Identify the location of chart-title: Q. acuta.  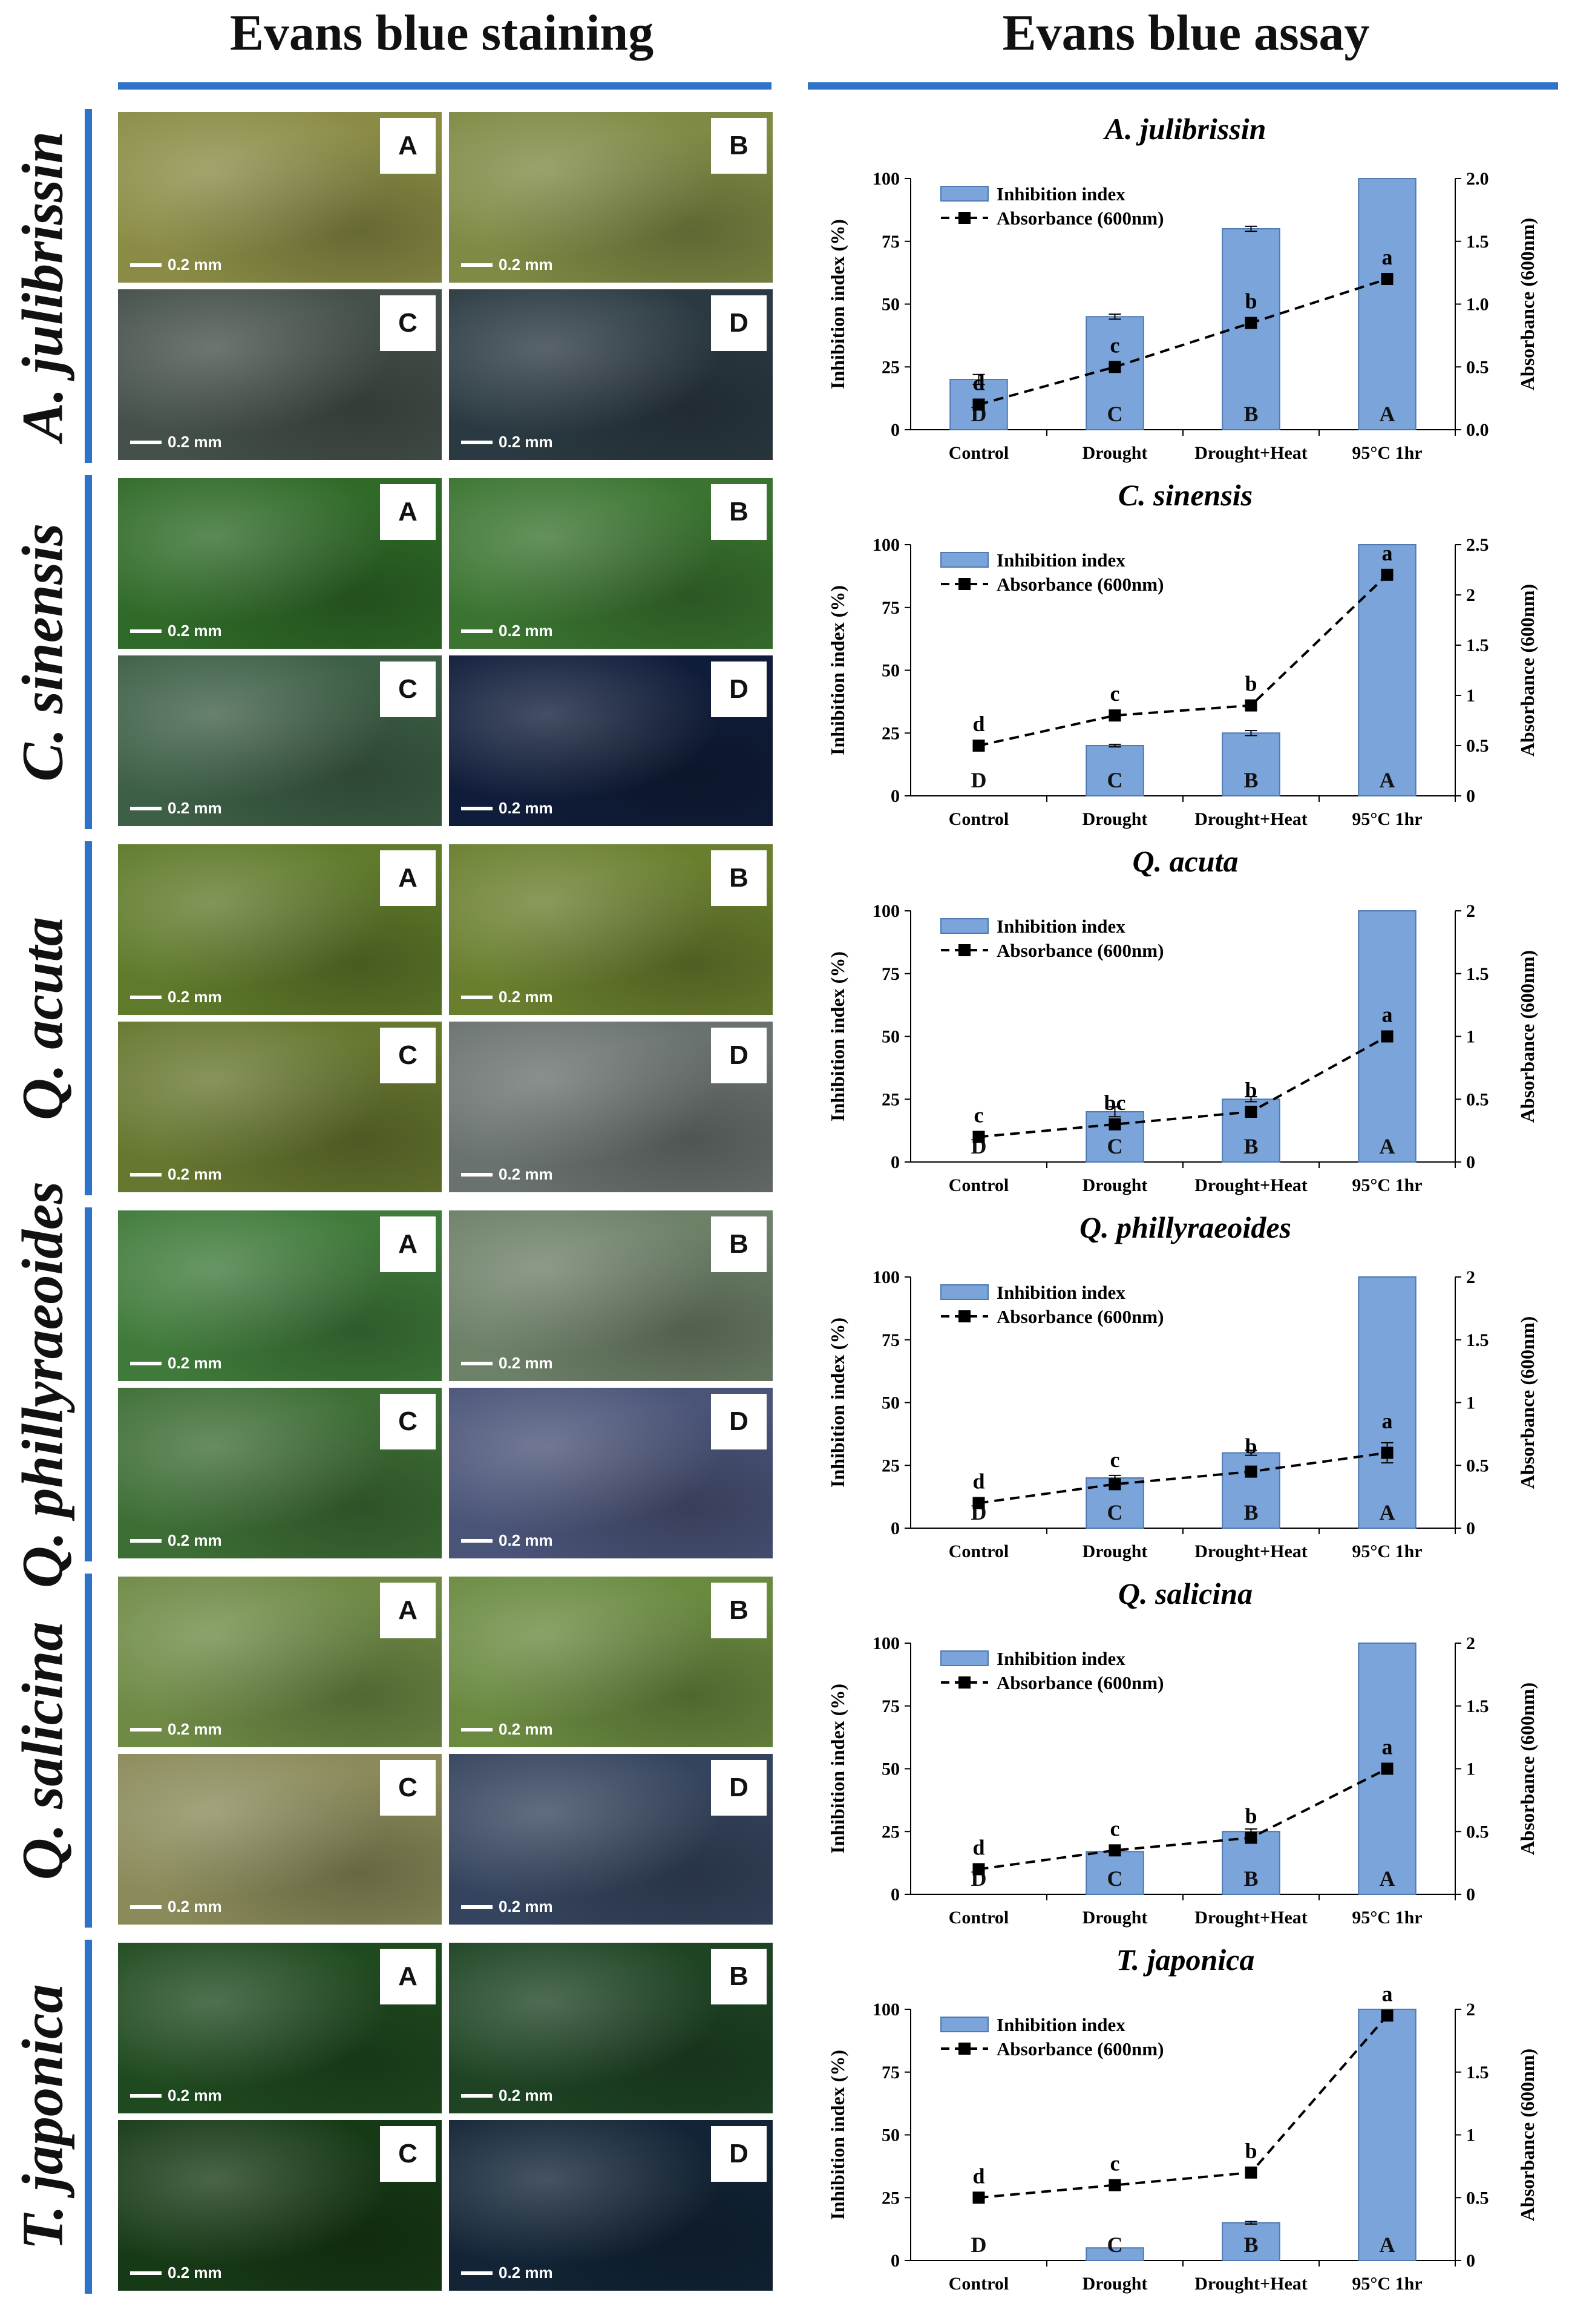
(1186, 861).